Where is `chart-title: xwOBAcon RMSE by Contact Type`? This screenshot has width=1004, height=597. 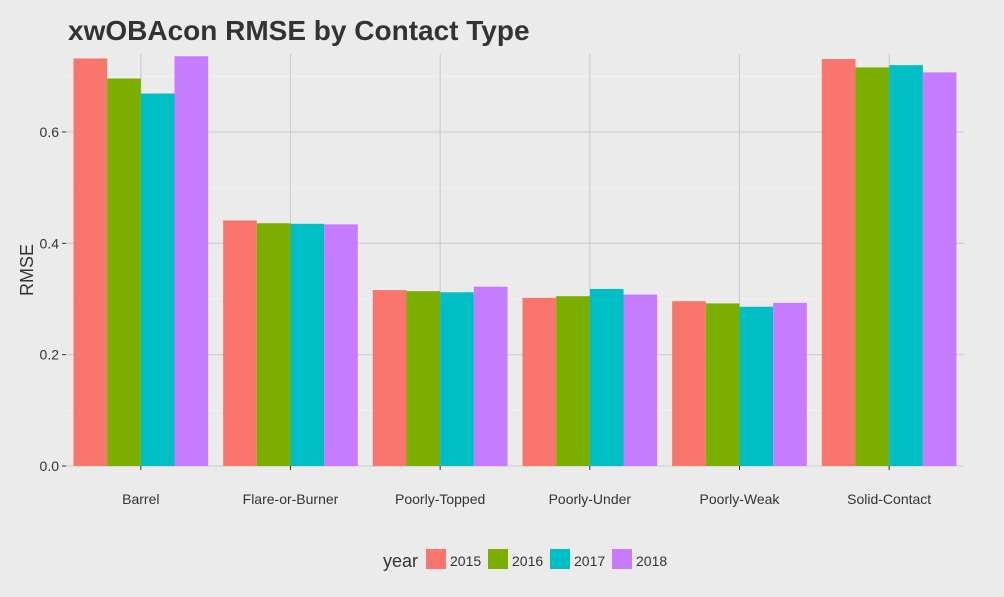
chart-title: xwOBAcon RMSE by Contact Type is located at coordinates (299, 30).